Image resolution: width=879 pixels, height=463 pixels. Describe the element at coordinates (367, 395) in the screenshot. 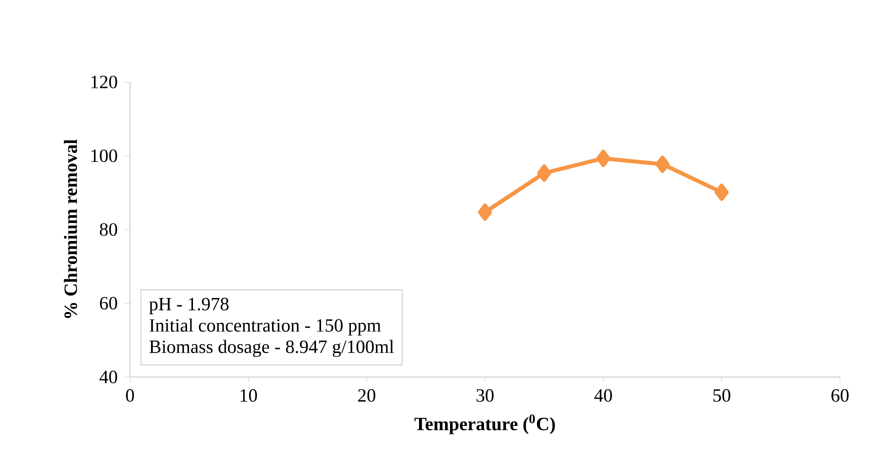

I see `x-tick-label: 20` at that location.